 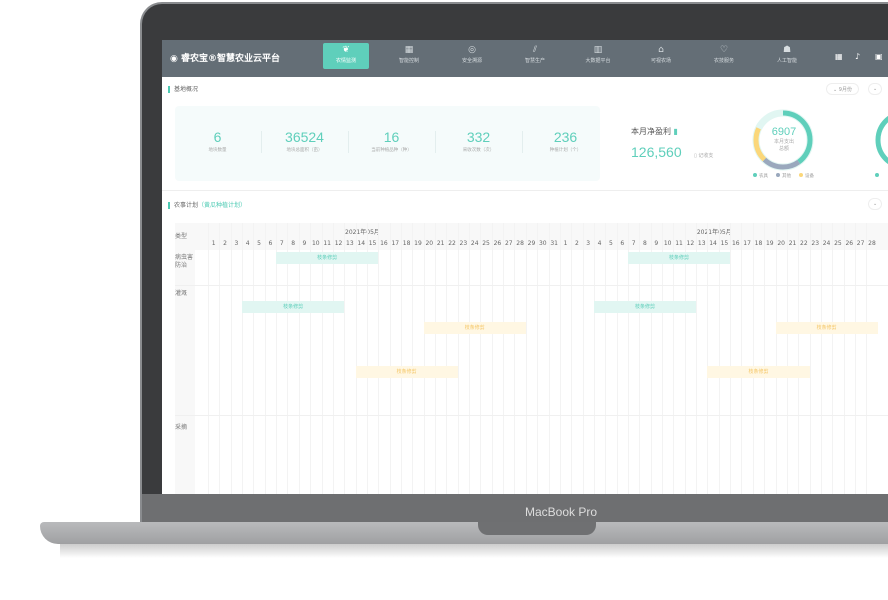 I want to click on laptop-base, so click(x=464, y=533).